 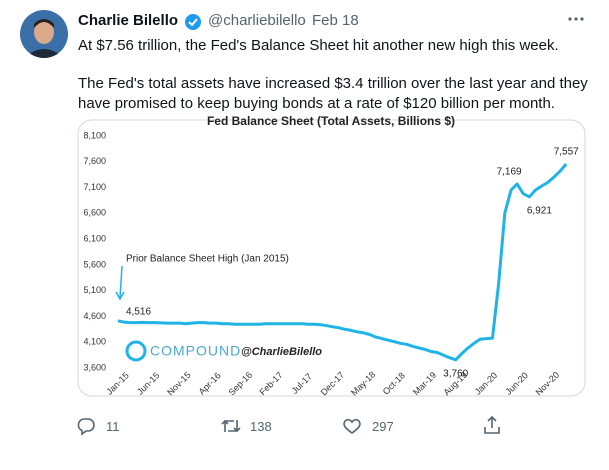 I want to click on like-icon, so click(x=352, y=426).